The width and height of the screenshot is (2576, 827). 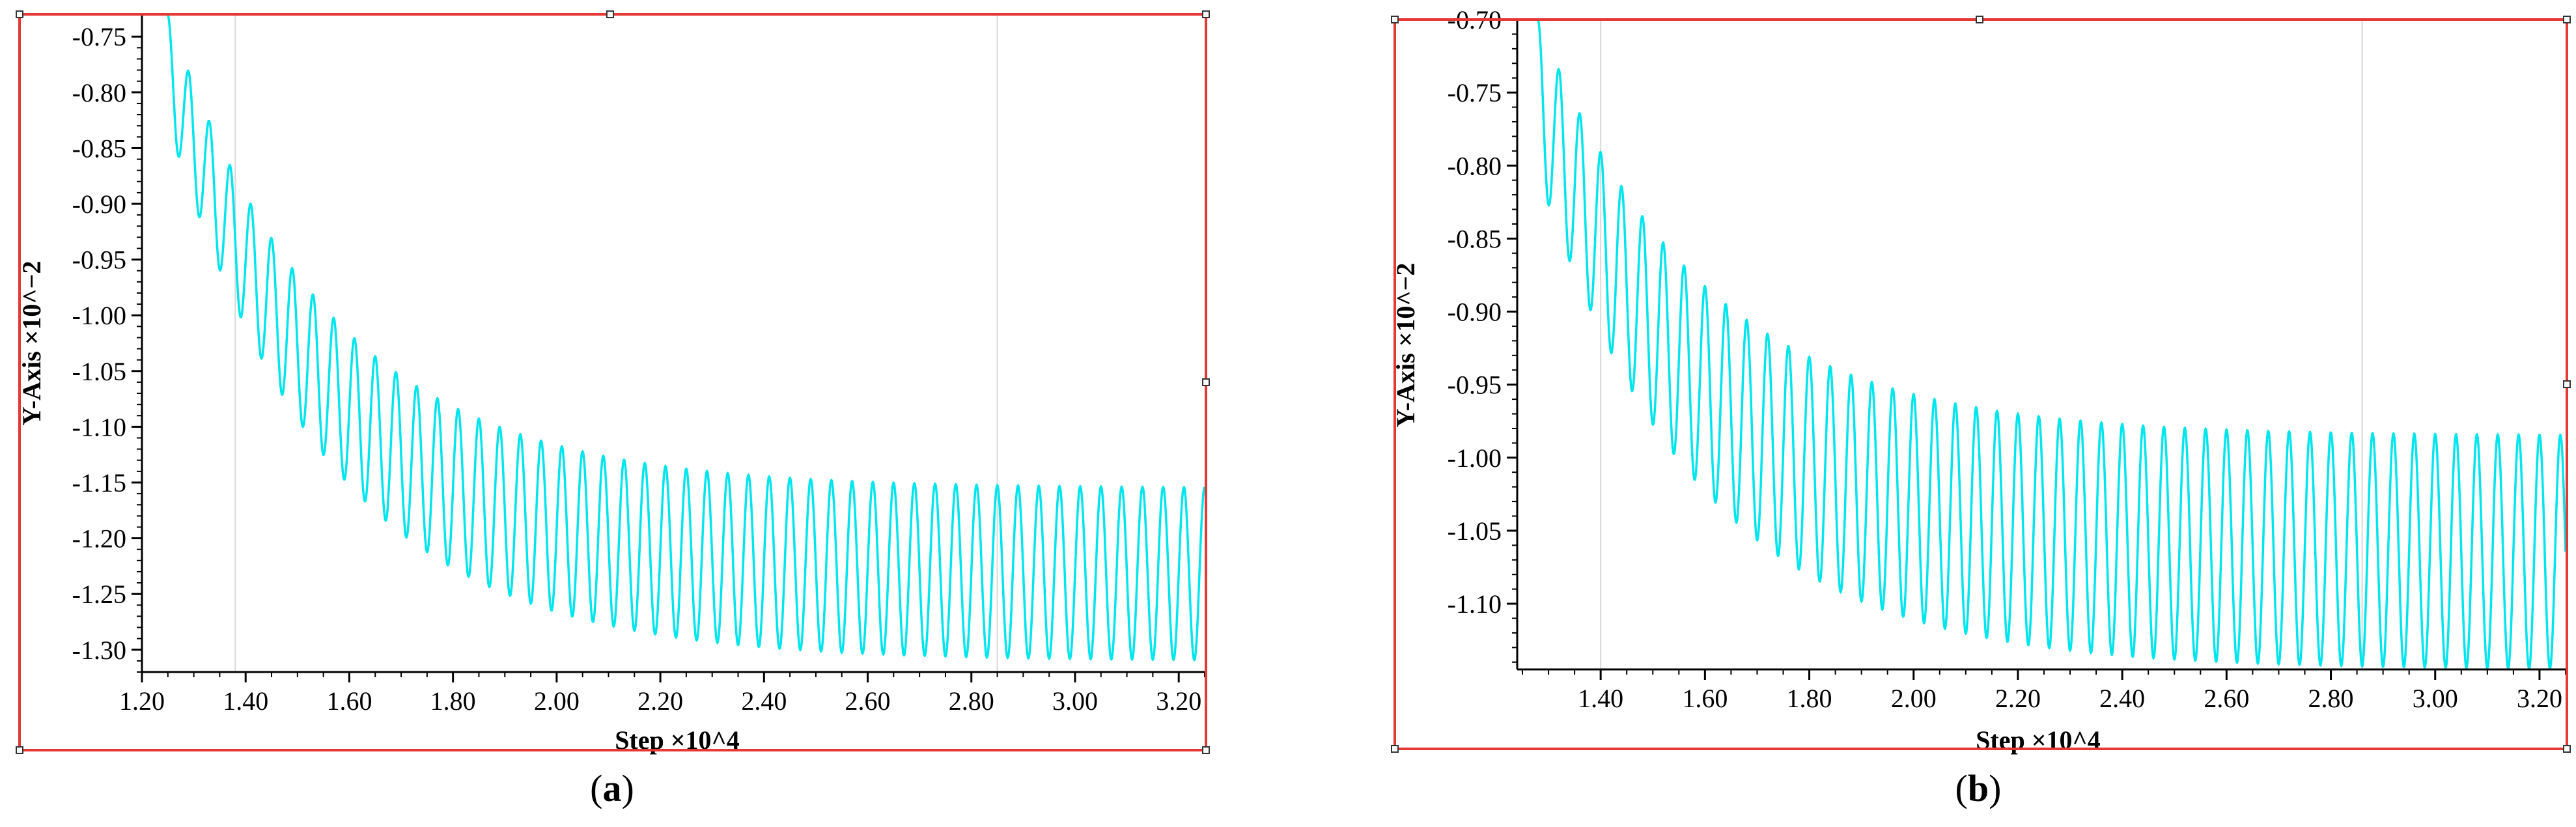 What do you see at coordinates (99, 650) in the screenshot?
I see `y-tick-label: -1.30` at bounding box center [99, 650].